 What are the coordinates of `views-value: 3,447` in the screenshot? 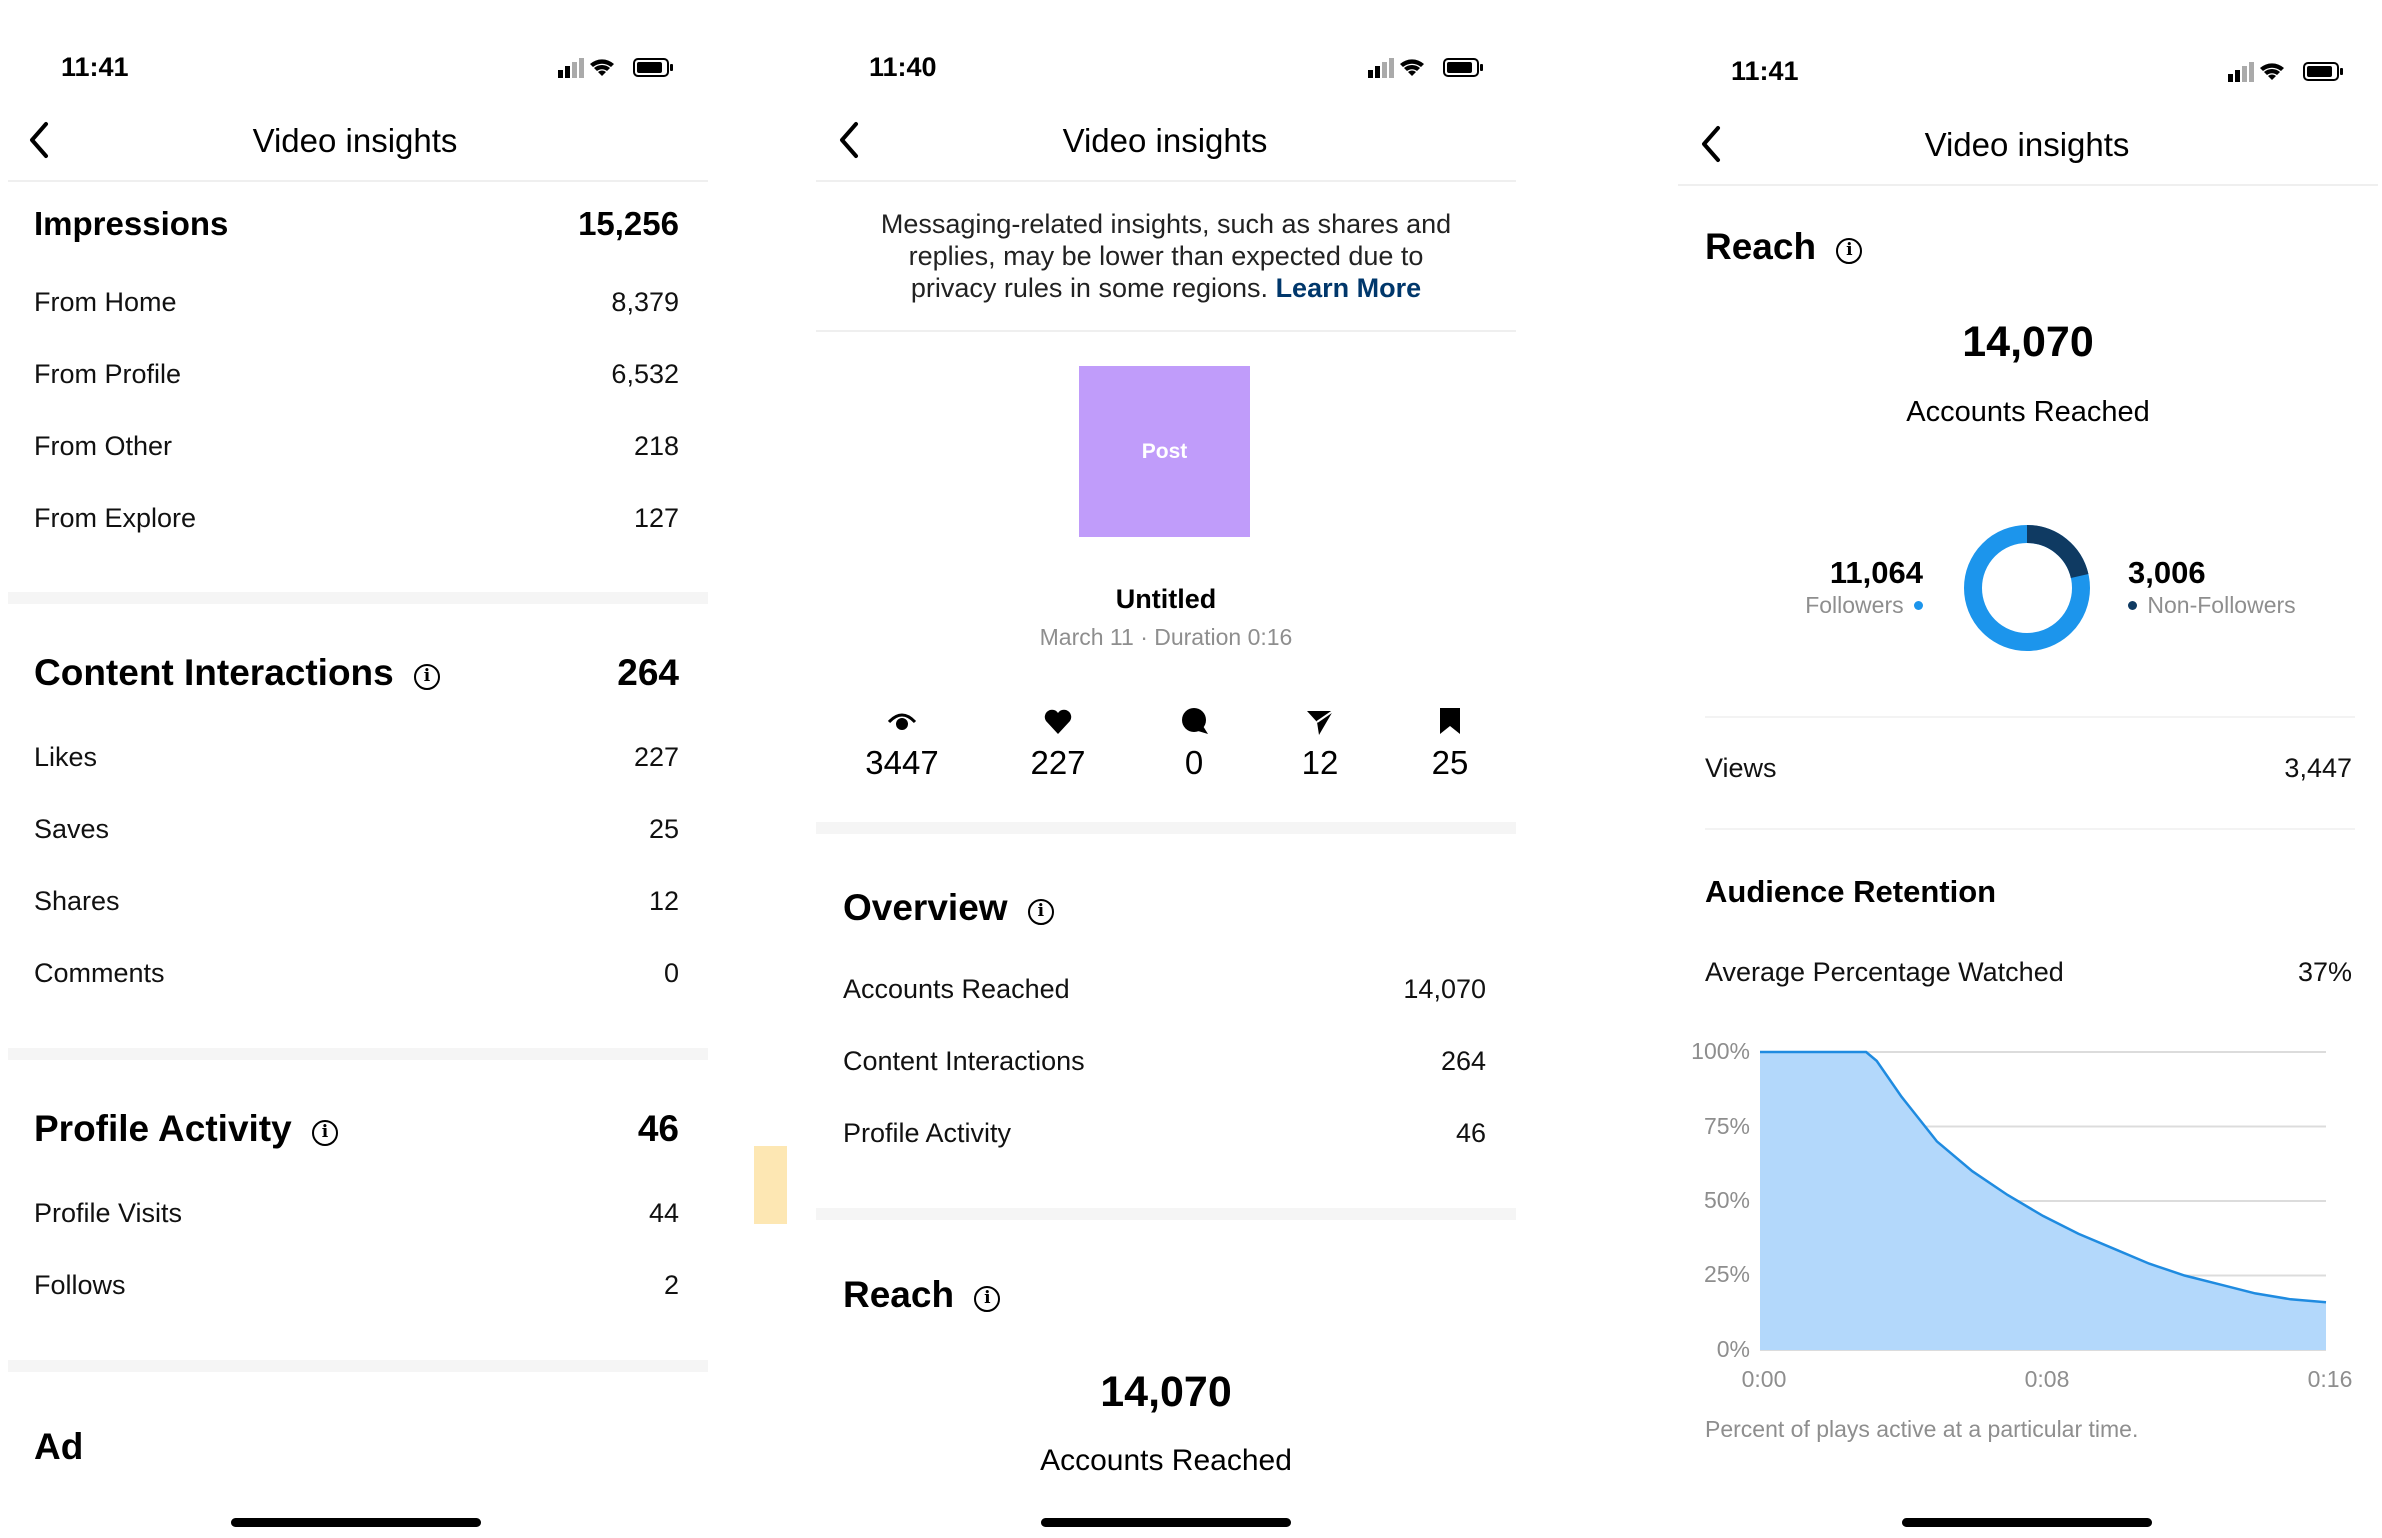 It's located at (2318, 768).